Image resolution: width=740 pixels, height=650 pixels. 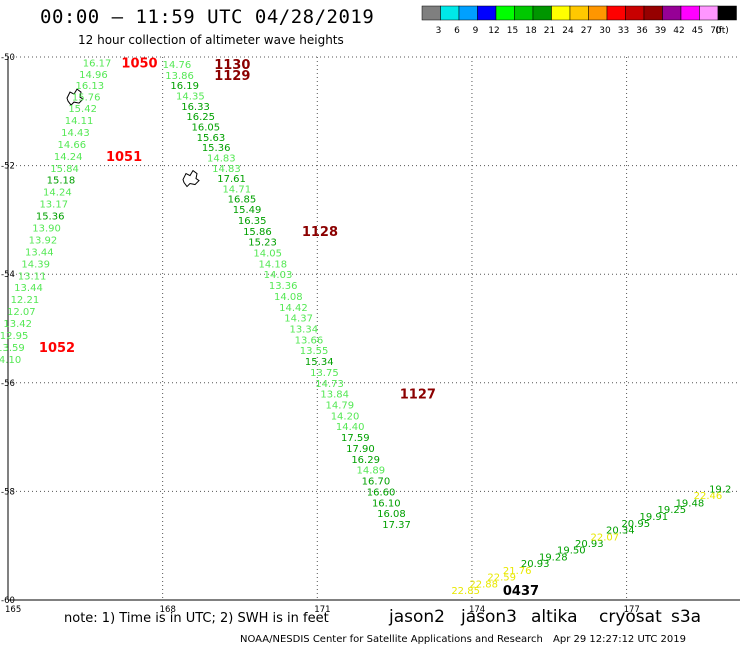 What do you see at coordinates (184, 86) in the screenshot?
I see `wave-height-point: 16.19` at bounding box center [184, 86].